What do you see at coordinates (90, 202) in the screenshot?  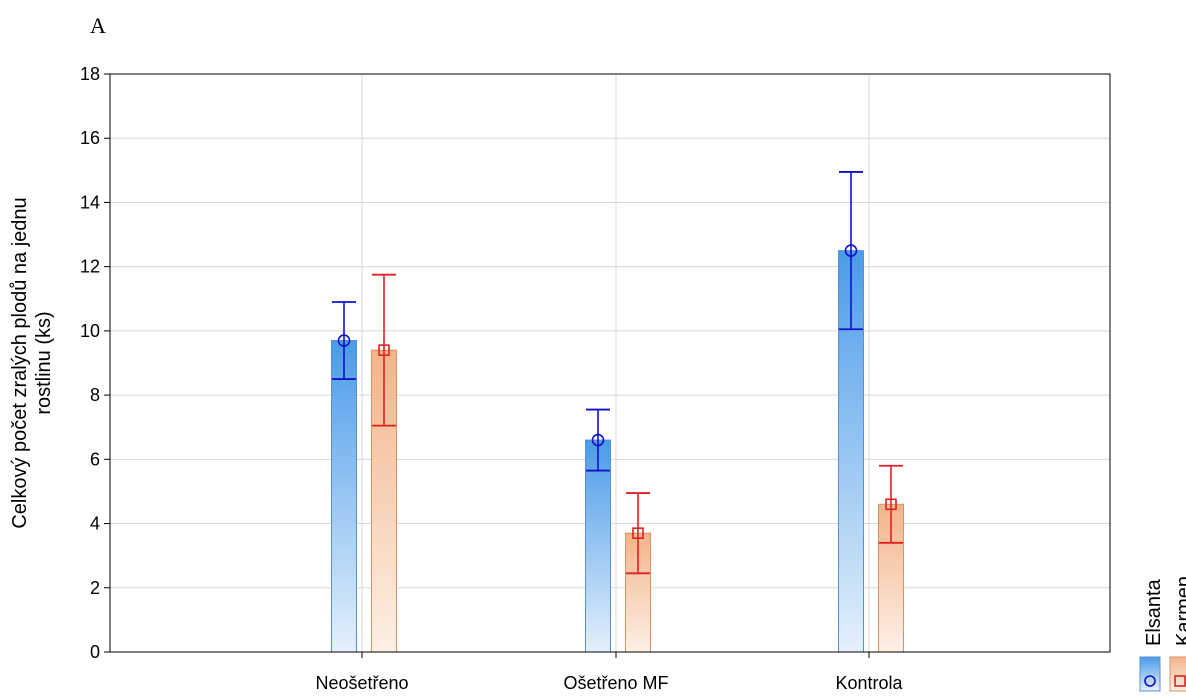 I see `y-tick-label-14: 14` at bounding box center [90, 202].